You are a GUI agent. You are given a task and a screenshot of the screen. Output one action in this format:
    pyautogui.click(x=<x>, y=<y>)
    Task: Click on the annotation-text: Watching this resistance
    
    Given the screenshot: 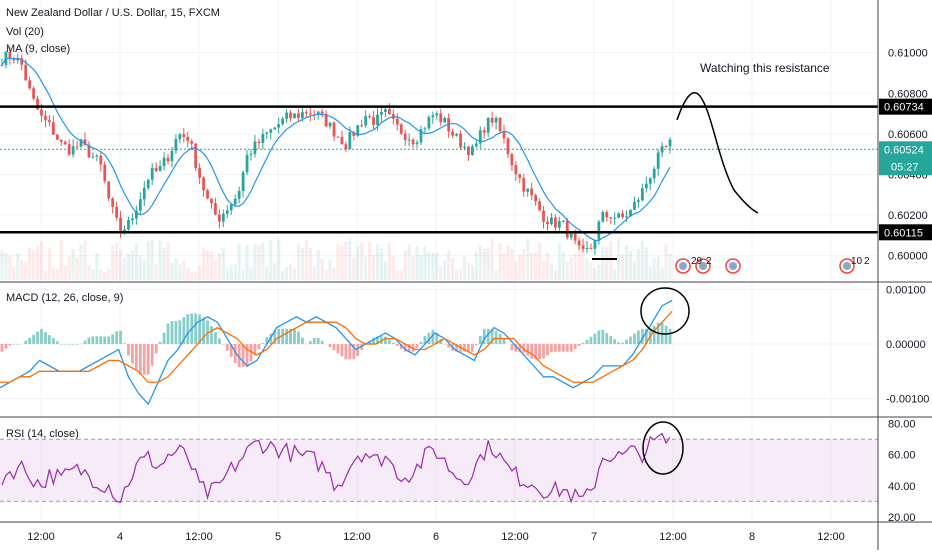 What is the action you would take?
    pyautogui.click(x=765, y=68)
    